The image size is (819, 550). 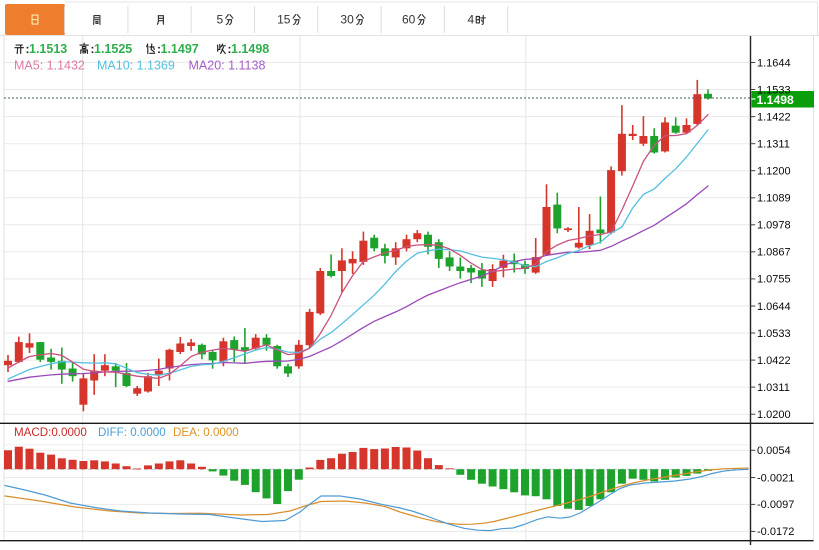 I want to click on svg-text: 15, so click(x=284, y=20).